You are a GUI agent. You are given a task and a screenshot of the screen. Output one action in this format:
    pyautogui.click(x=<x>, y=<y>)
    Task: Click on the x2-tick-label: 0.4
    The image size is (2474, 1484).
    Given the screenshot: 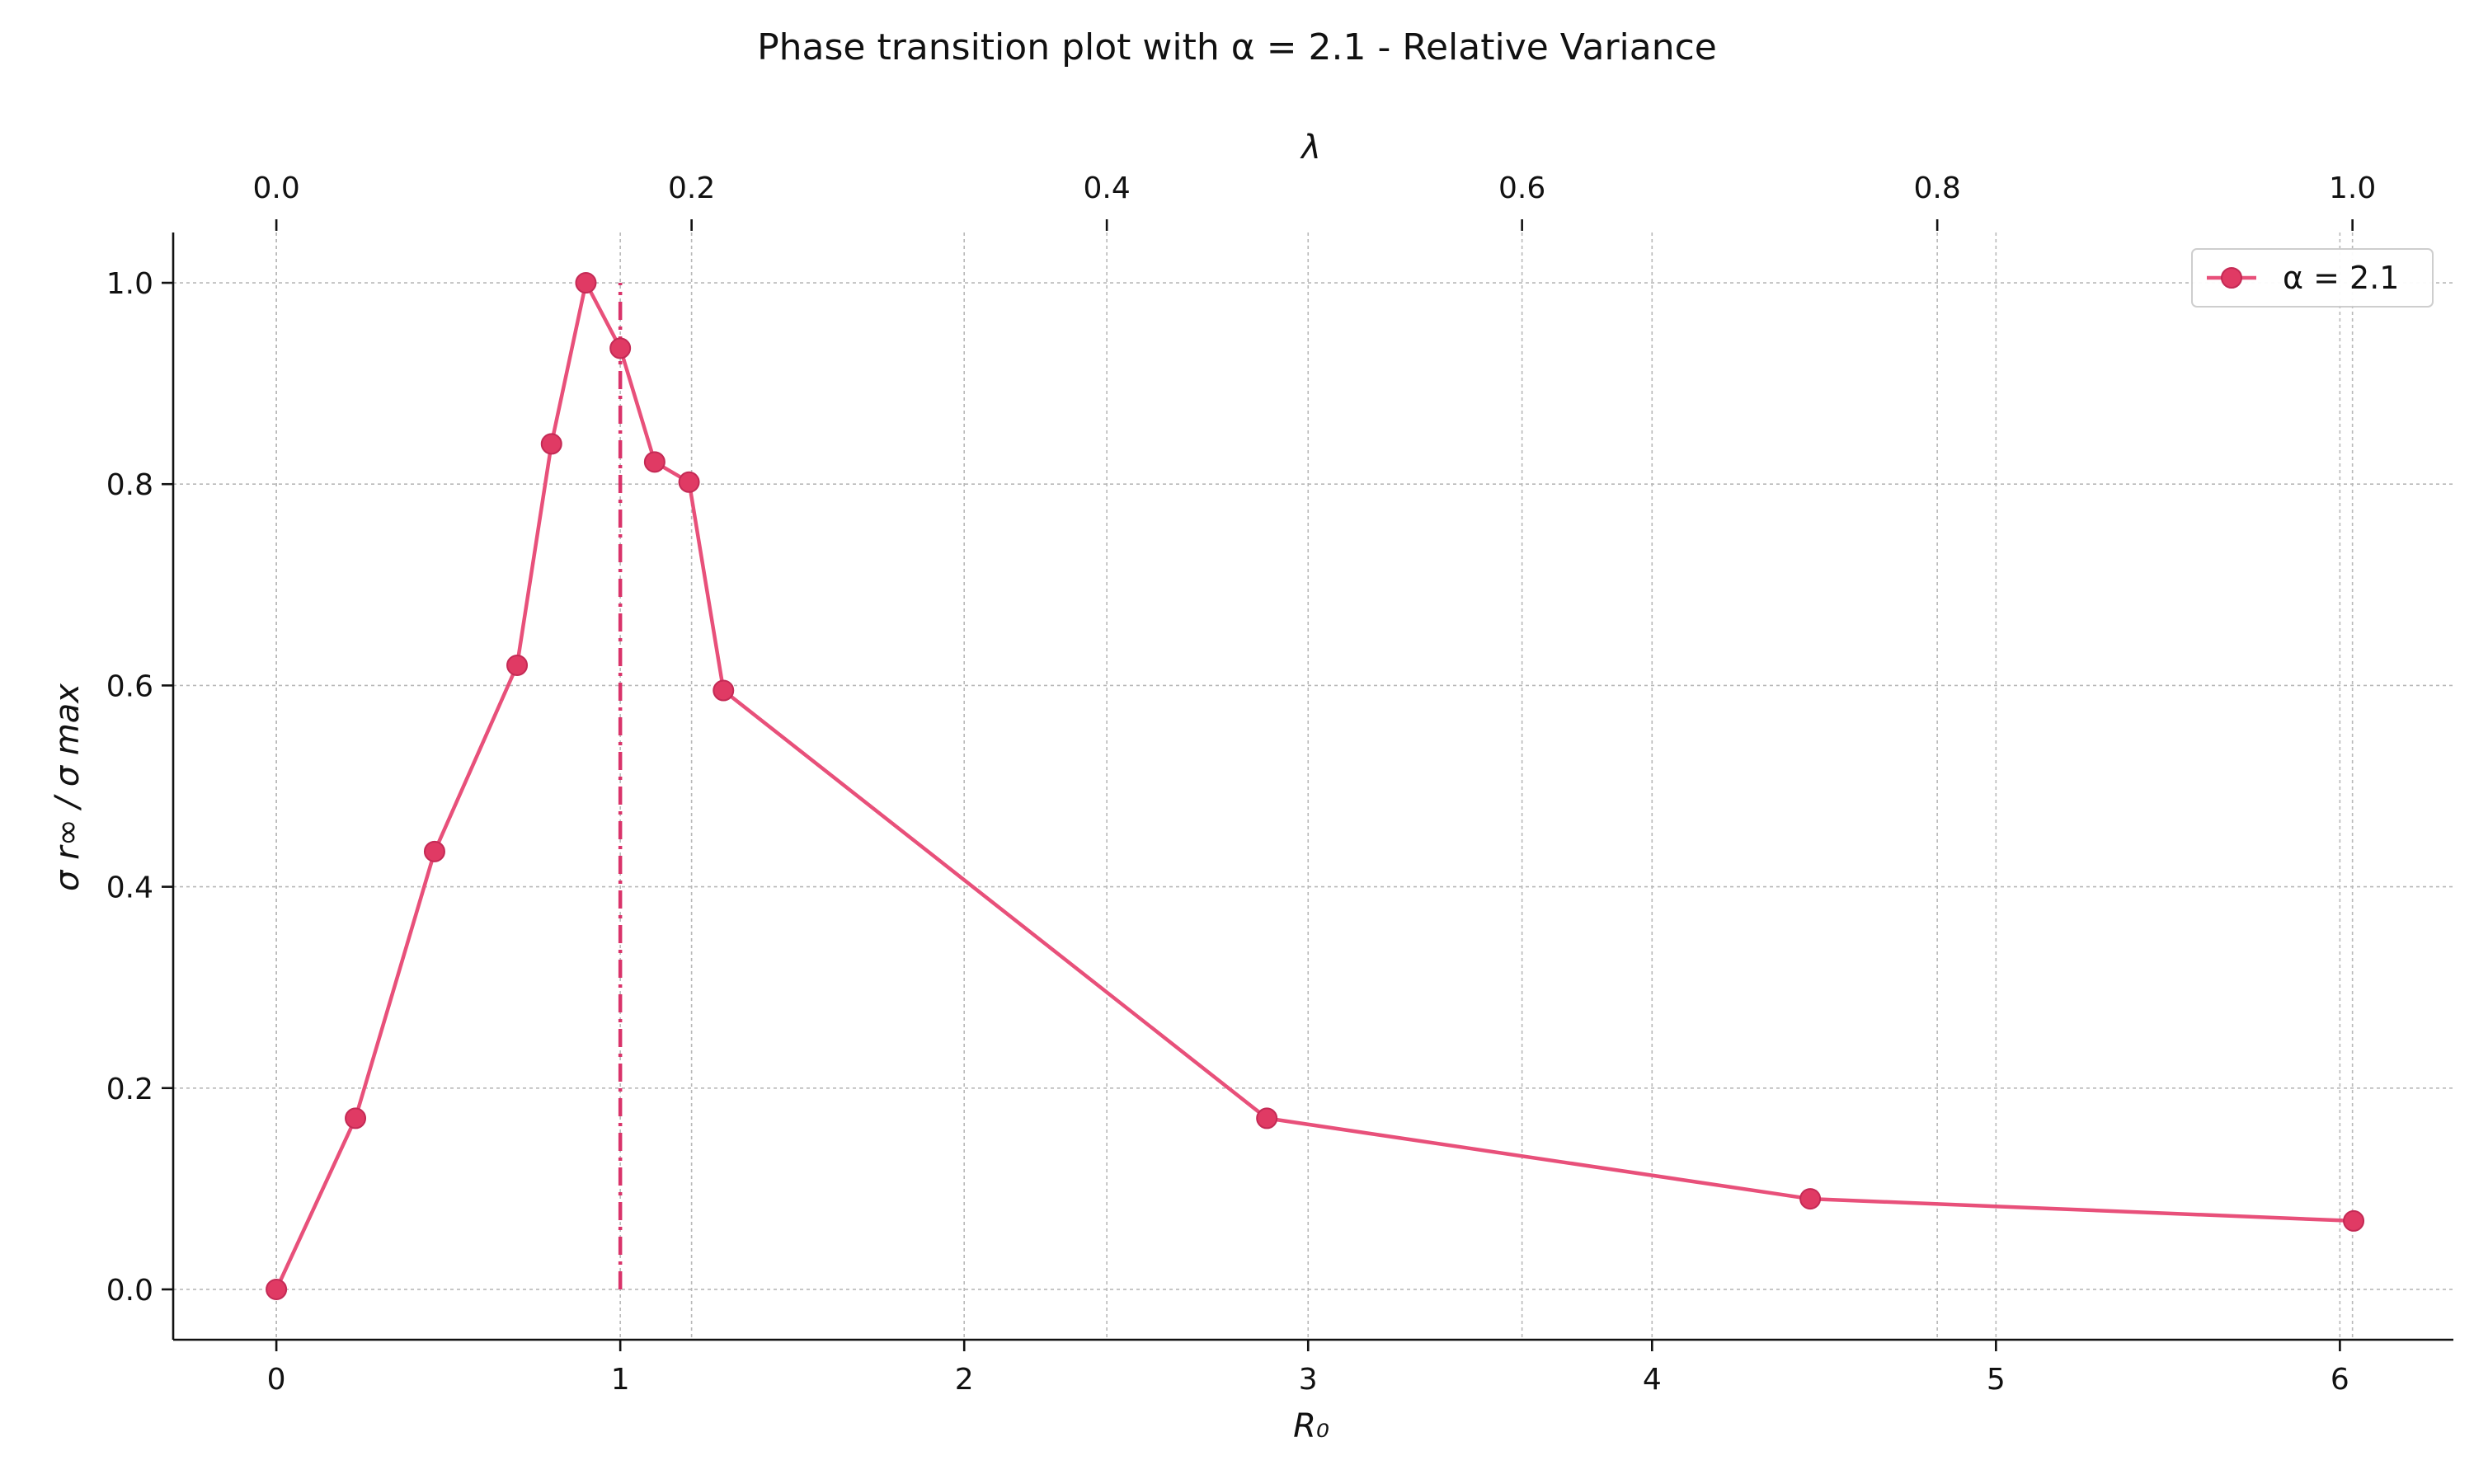 What is the action you would take?
    pyautogui.click(x=1106, y=188)
    